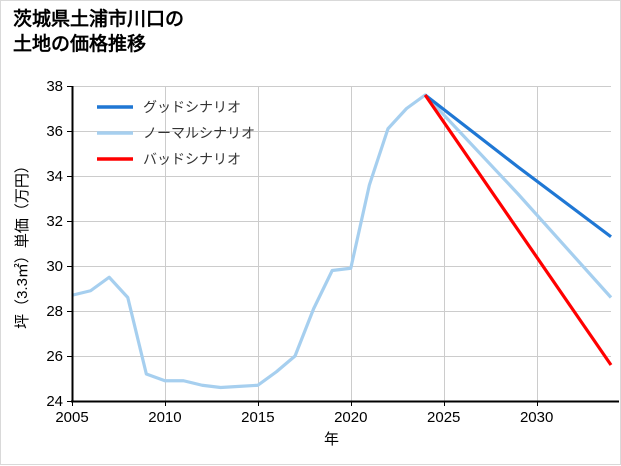  Describe the element at coordinates (164, 417) in the screenshot. I see `x-axis-tick-label: 2010` at that location.